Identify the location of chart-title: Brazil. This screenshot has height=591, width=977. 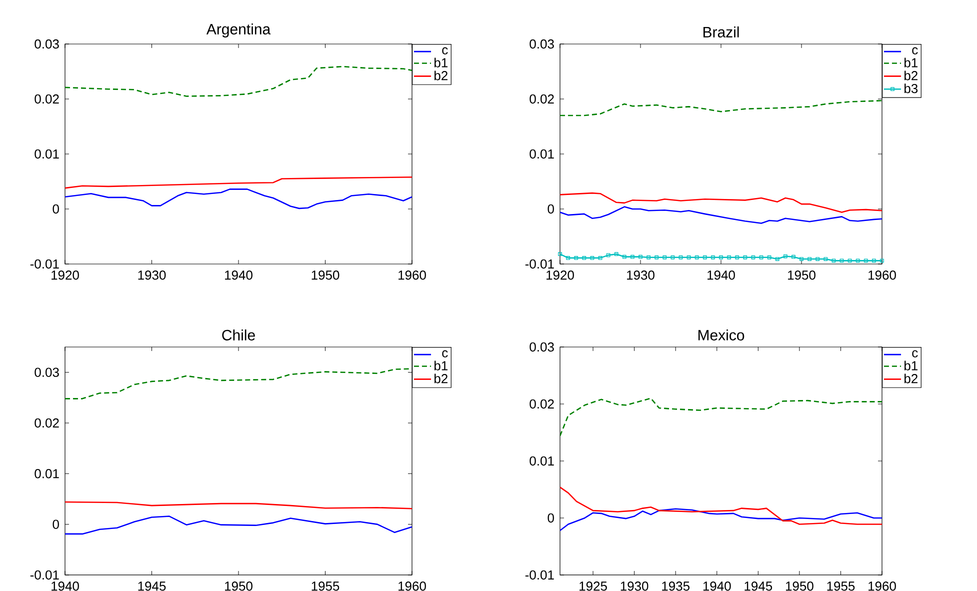
(721, 32).